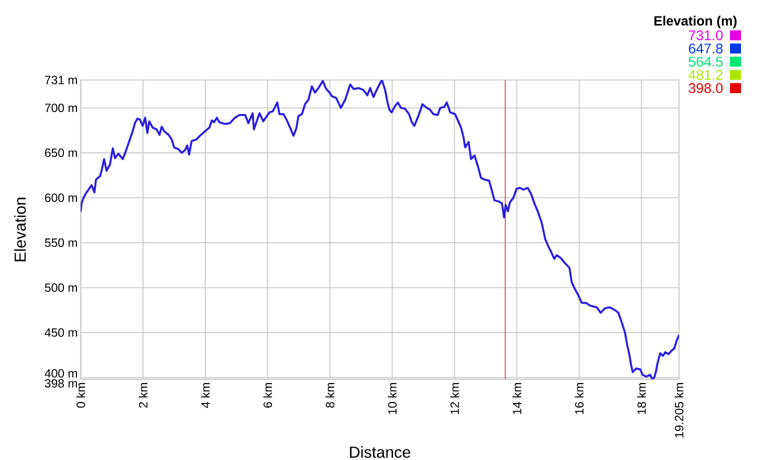 This screenshot has width=760, height=460. Describe the element at coordinates (330, 395) in the screenshot. I see `x-tick-label: 8 km` at that location.